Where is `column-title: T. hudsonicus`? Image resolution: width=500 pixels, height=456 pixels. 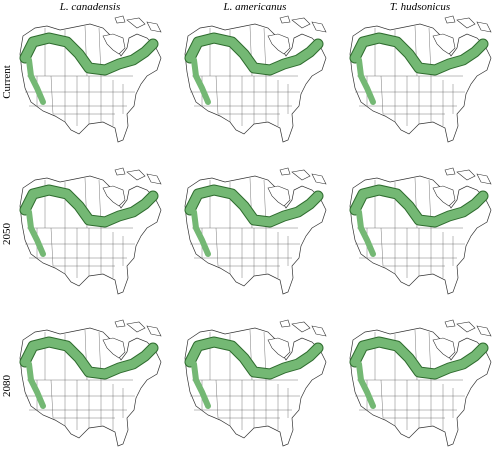
column-title: T. hudsonicus is located at coordinates (420, 7).